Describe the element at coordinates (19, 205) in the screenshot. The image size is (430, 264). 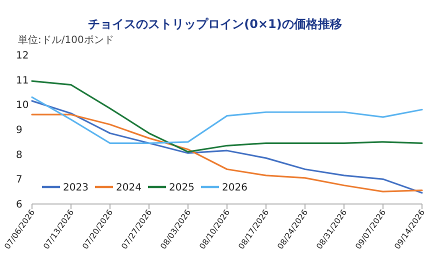
I see `y-tick-label: 6` at that location.